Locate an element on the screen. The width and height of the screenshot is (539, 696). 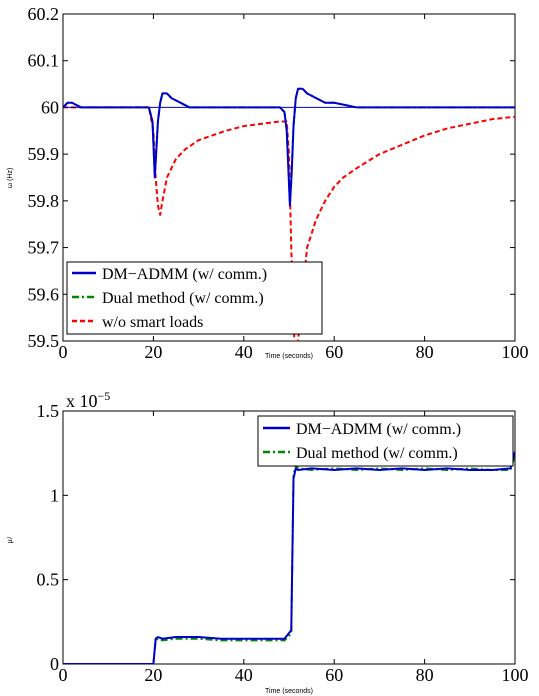
legend-2-label-dmadmm: DM−ADMM (w/ comm.) is located at coordinates (378, 429).